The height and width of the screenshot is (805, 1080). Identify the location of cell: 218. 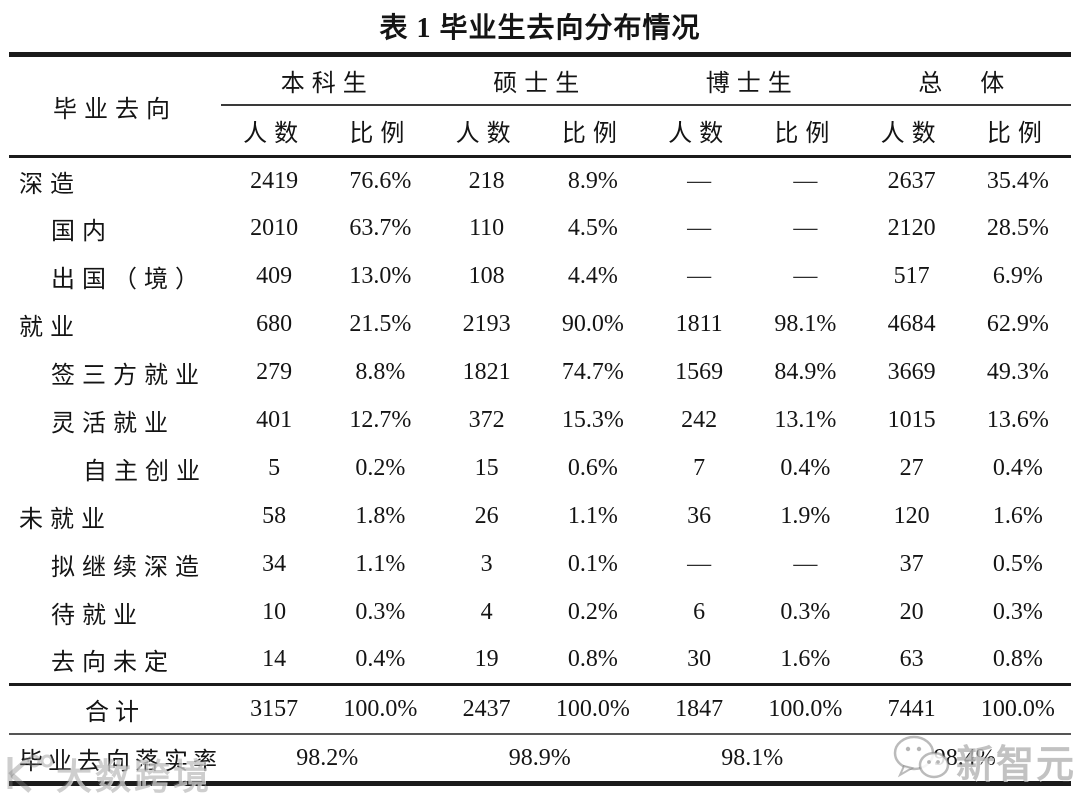
(486, 180).